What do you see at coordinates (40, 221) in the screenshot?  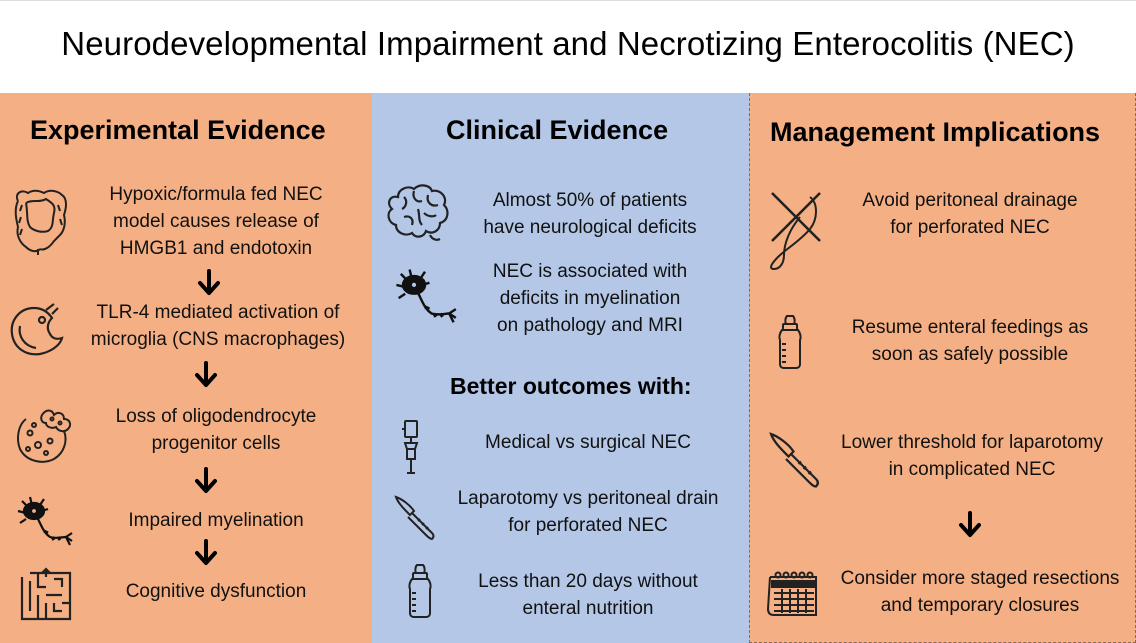 I see `intestine-icon` at bounding box center [40, 221].